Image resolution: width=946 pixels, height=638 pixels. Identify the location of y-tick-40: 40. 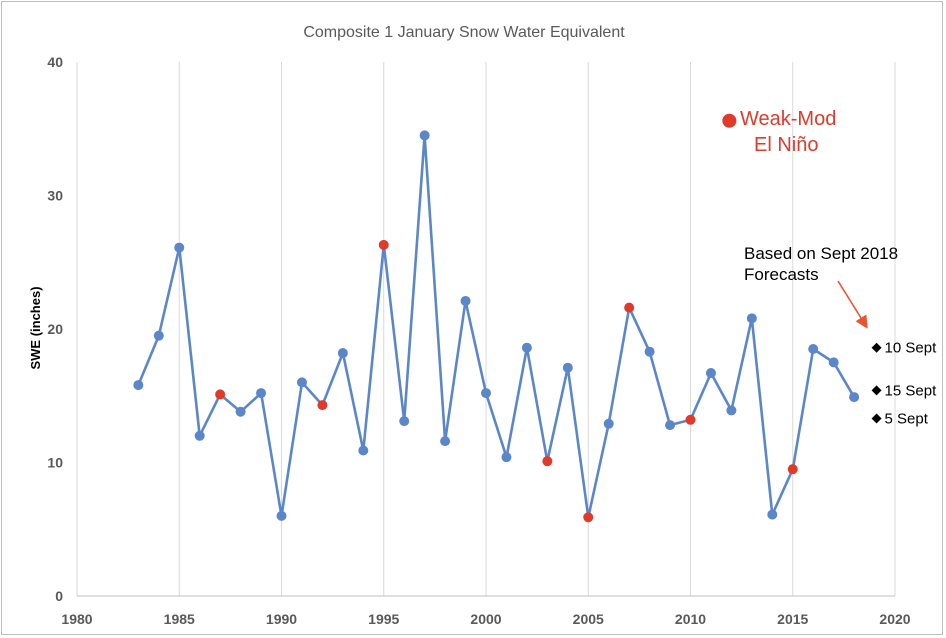
(55, 62).